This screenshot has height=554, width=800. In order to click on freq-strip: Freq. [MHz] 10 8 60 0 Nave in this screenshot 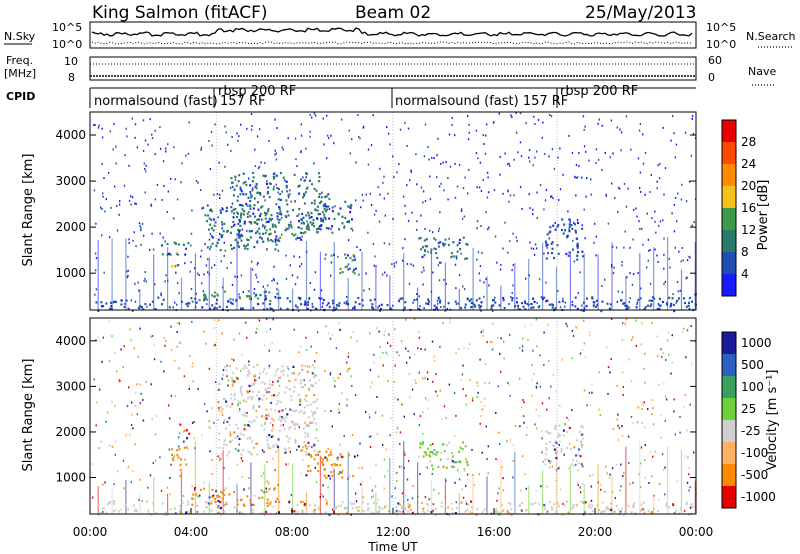, I will do `click(390, 70)`.